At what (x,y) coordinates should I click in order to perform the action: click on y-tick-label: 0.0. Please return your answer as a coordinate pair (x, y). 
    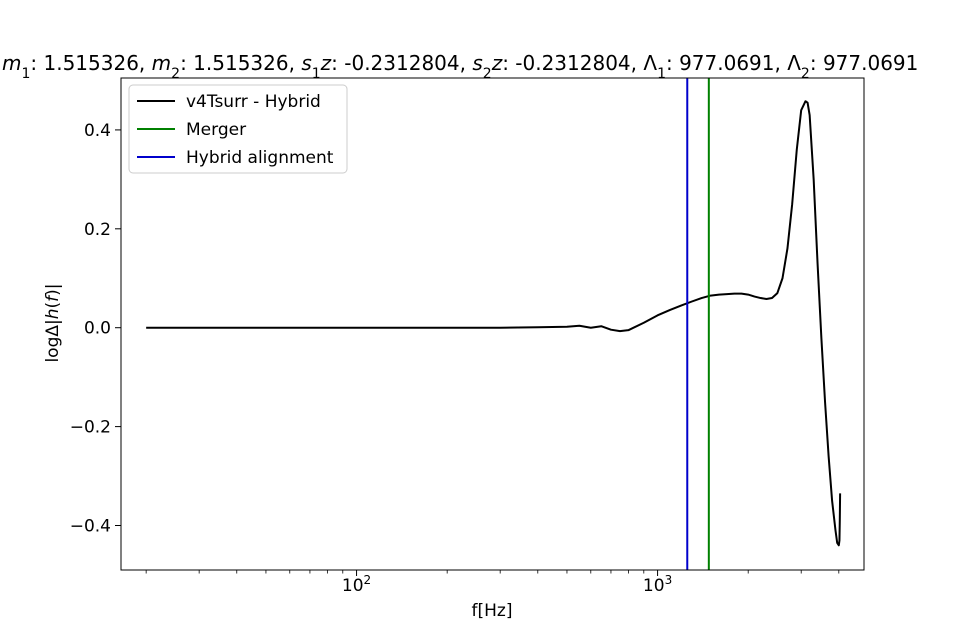
    Looking at the image, I should click on (97, 329).